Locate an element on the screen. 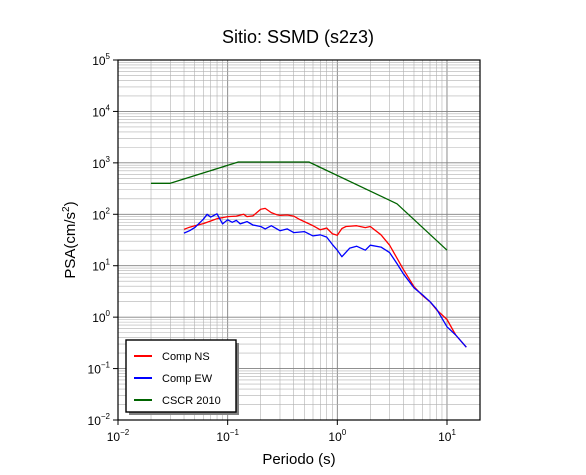  series-line-comp-ew is located at coordinates (325, 280).